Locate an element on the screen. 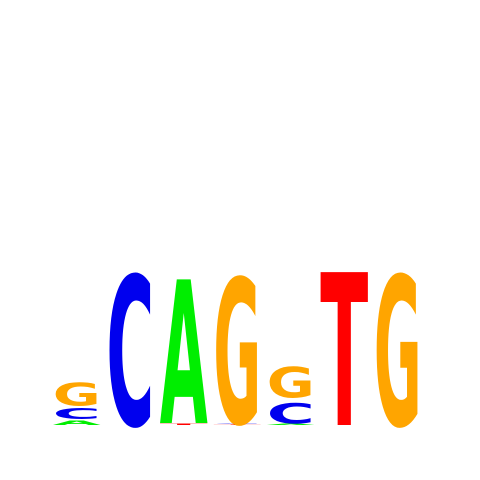  logo-letter-t-pos6: T is located at coordinates (344, 353).